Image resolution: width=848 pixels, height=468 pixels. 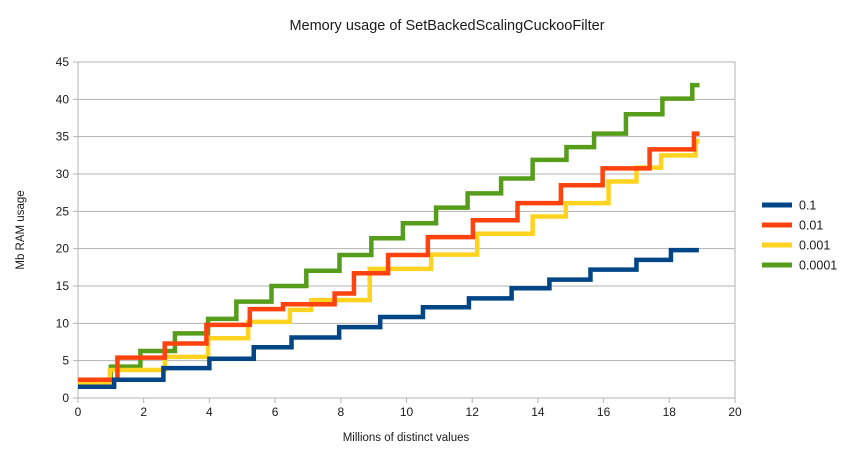 I want to click on y-tick-label: 35, so click(x=63, y=137).